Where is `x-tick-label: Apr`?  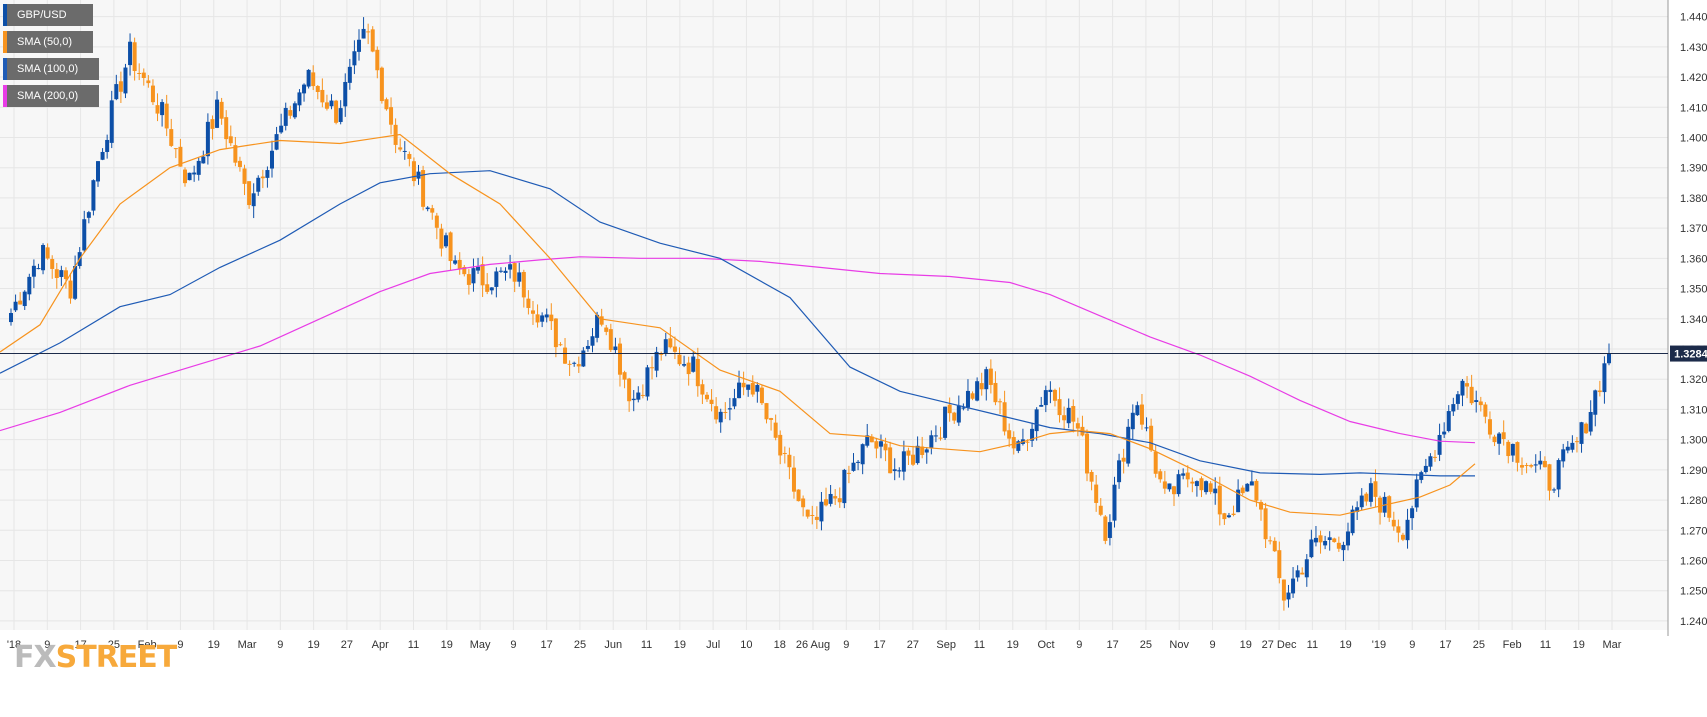 x-tick-label: Apr is located at coordinates (380, 645).